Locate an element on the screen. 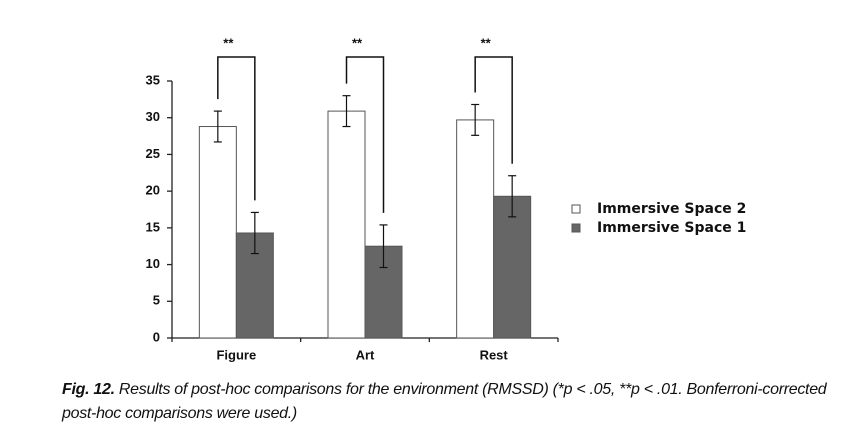  x-tick-label: Art is located at coordinates (365, 354).